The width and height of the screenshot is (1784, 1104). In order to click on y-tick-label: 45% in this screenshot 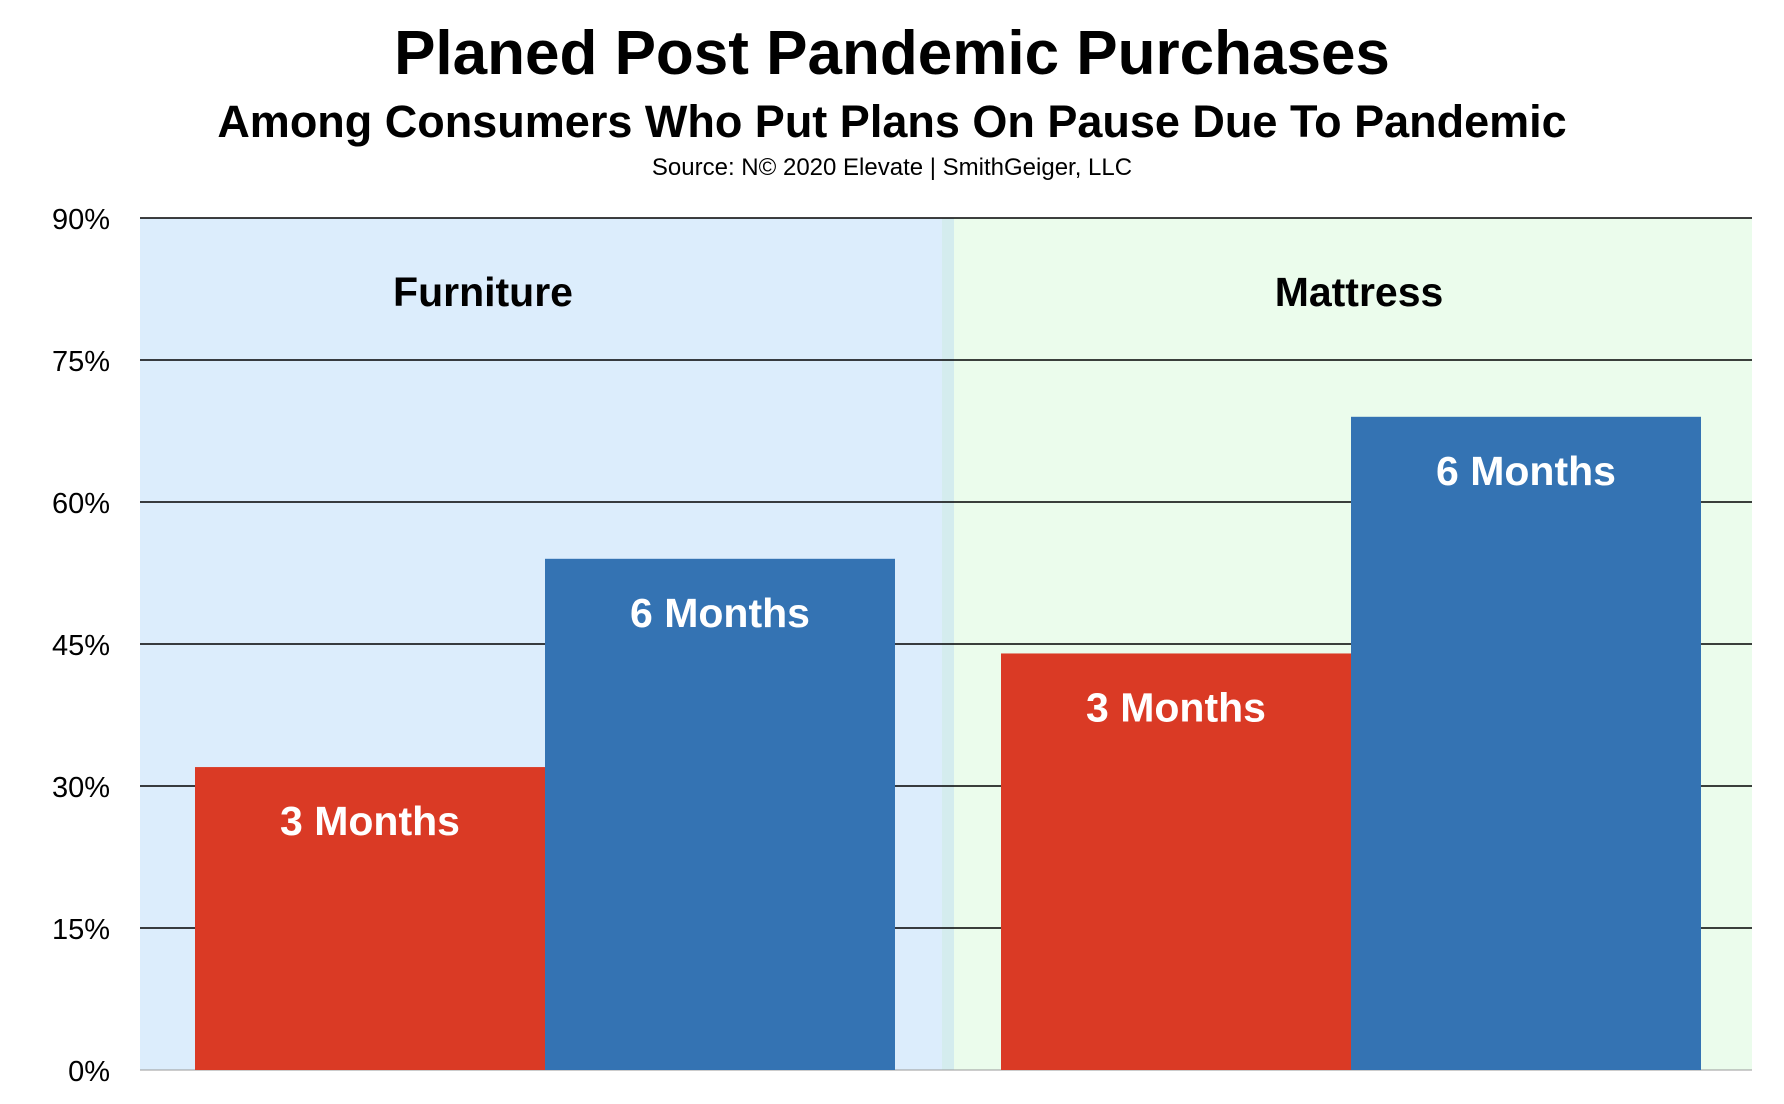, I will do `click(81, 646)`.